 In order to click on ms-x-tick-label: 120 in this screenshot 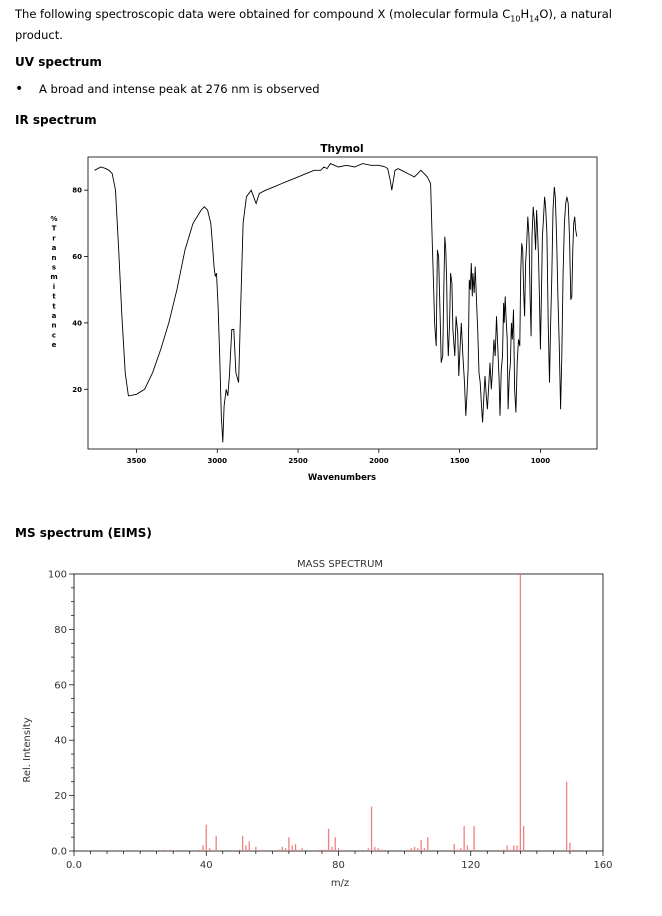, I will do `click(470, 865)`.